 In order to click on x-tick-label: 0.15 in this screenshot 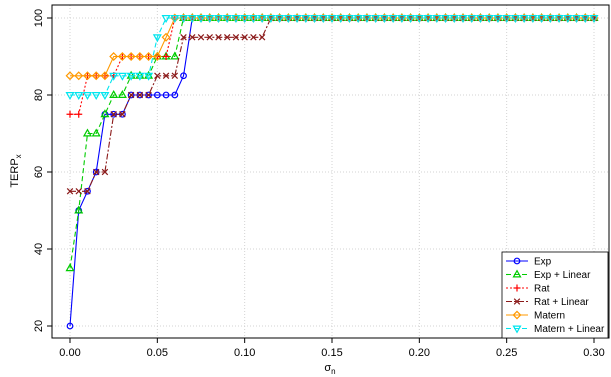, I will do `click(331, 353)`.